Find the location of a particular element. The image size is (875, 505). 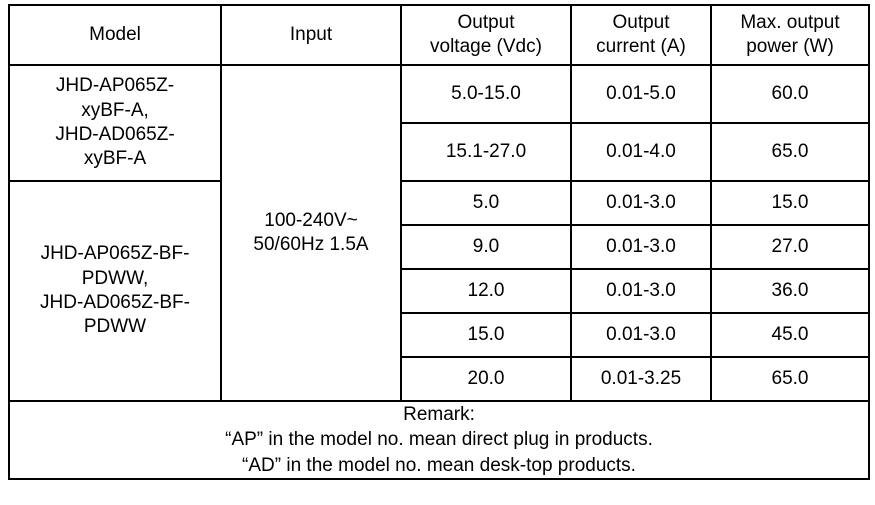

column-header-output-voltage: Output voltage (Vdc) is located at coordinates (486, 35).